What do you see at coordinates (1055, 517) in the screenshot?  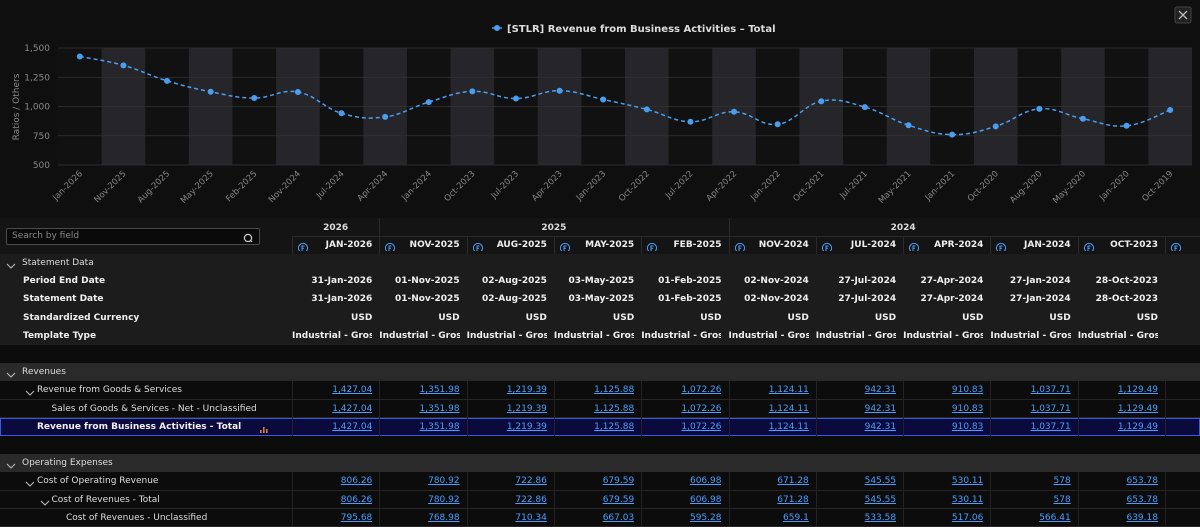 I see `cell-link: 566.41` at bounding box center [1055, 517].